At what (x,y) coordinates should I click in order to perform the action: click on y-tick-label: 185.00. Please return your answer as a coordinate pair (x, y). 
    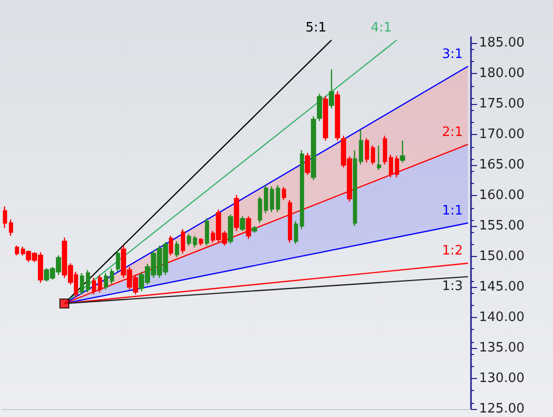
    Looking at the image, I should click on (501, 43).